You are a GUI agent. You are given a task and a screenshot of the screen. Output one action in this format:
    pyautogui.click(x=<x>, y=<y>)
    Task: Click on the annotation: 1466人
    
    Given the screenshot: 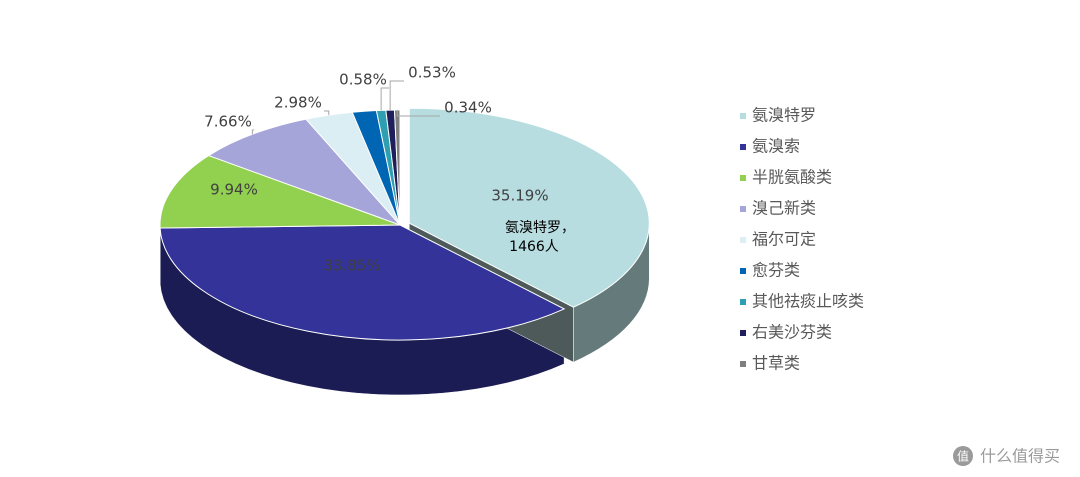 What is the action you would take?
    pyautogui.click(x=534, y=247)
    